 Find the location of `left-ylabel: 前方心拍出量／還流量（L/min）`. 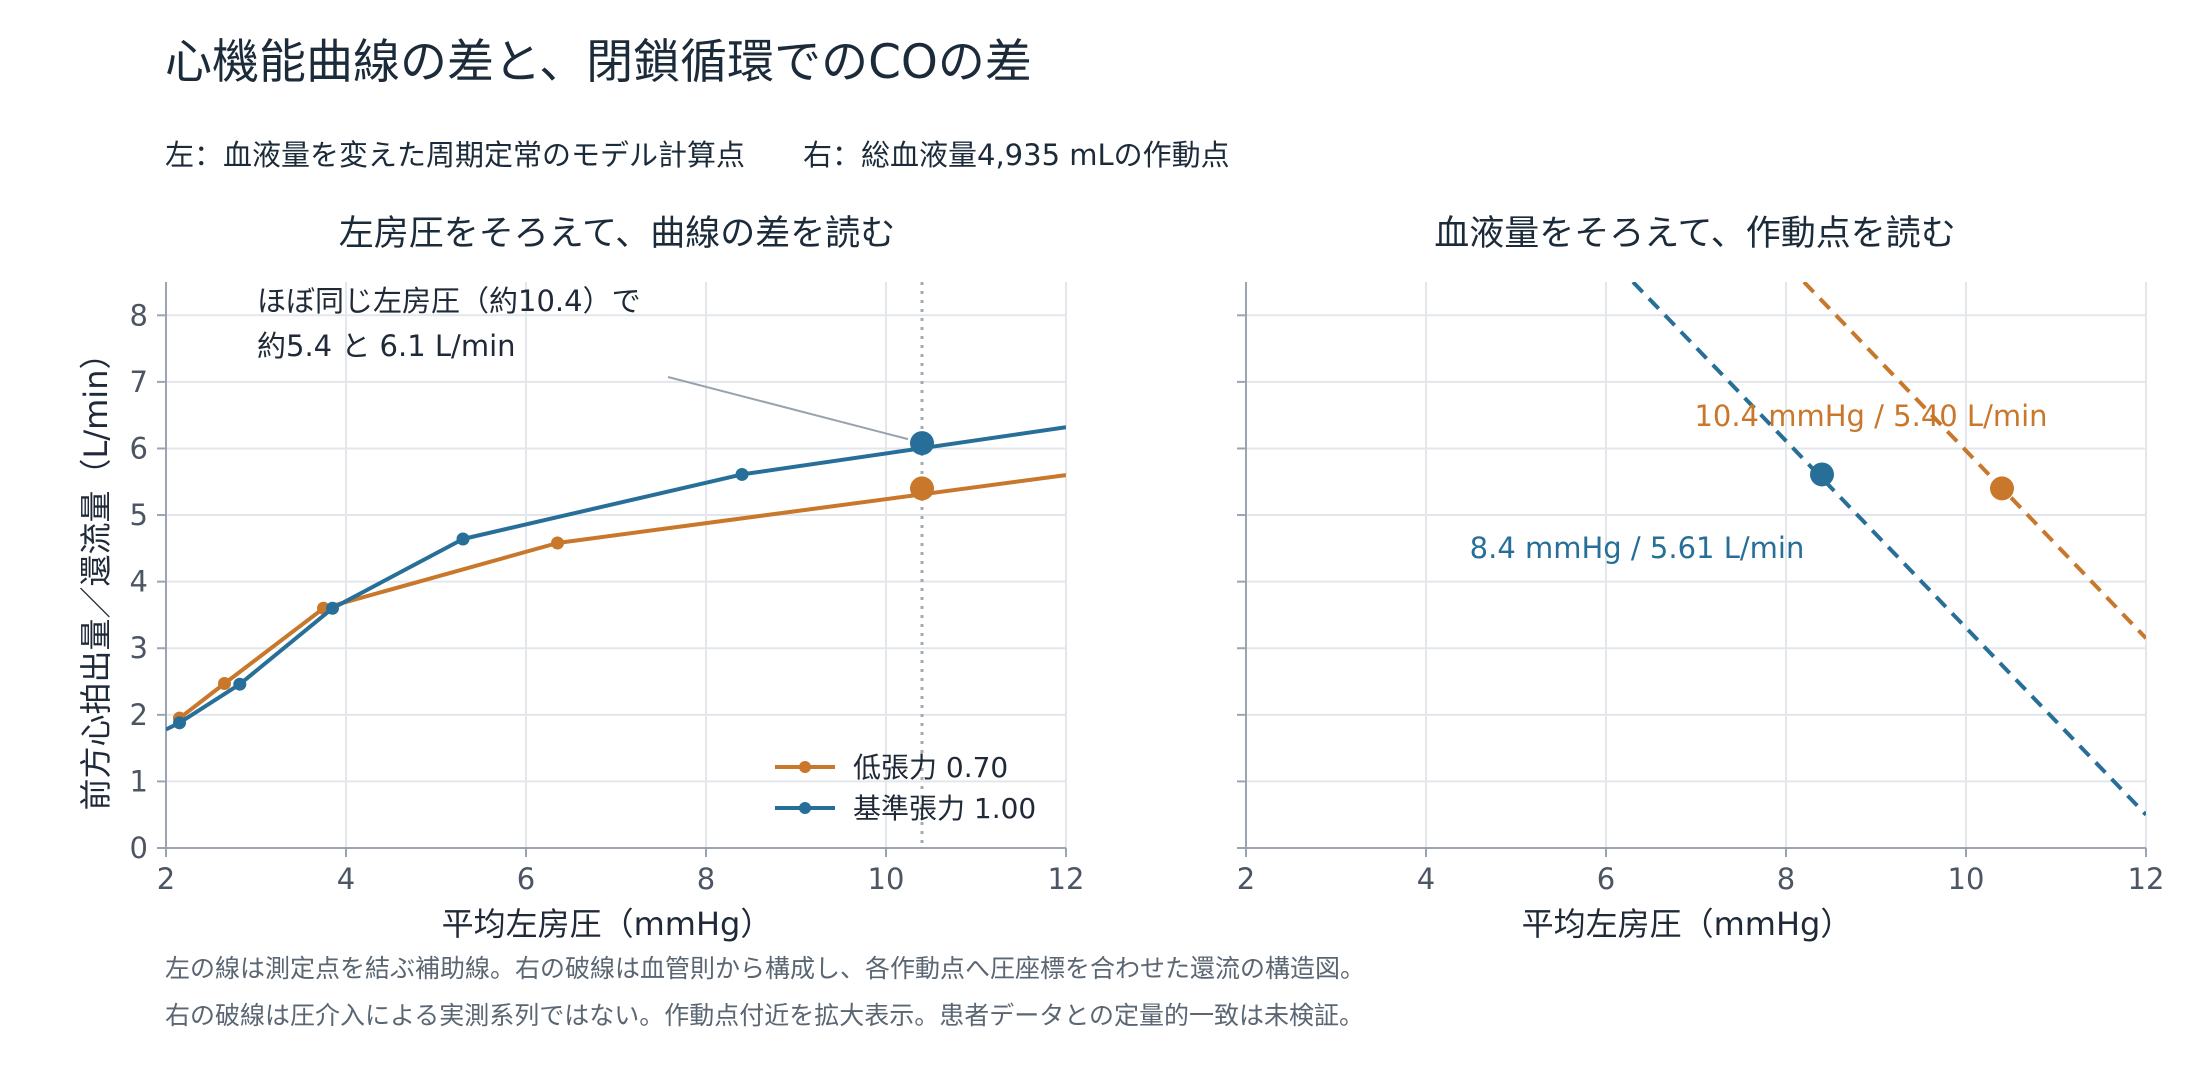

left-ylabel: 前方心拍出量／還流量（L/min） is located at coordinates (96, 574).